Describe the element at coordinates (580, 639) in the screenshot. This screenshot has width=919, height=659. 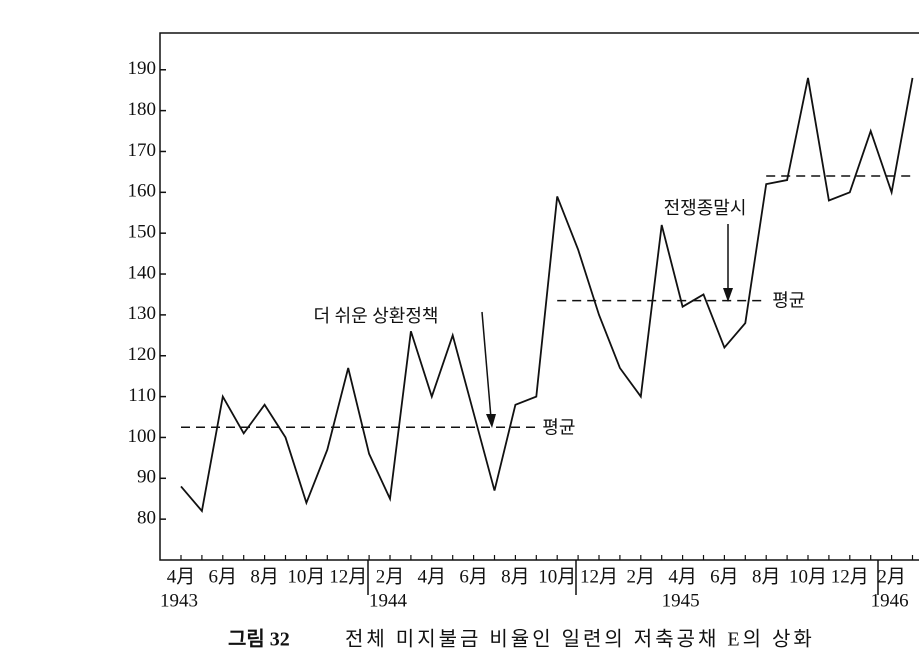
I see `caption: 전체 미지불금 비율인 일련의 저축공채 E의 상화` at that location.